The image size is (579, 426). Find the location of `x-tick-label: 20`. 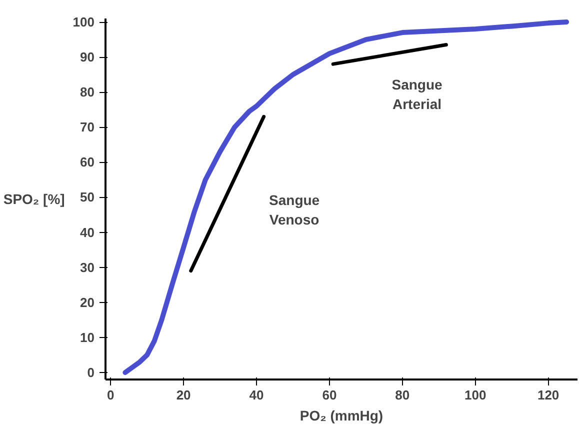

x-tick-label: 20 is located at coordinates (183, 395).